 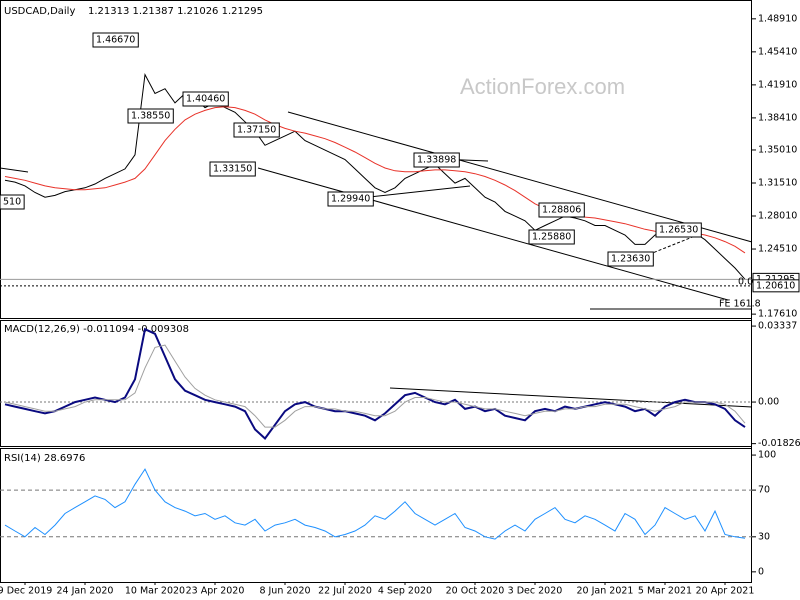 I want to click on y-tick-label: 30, so click(x=764, y=536).